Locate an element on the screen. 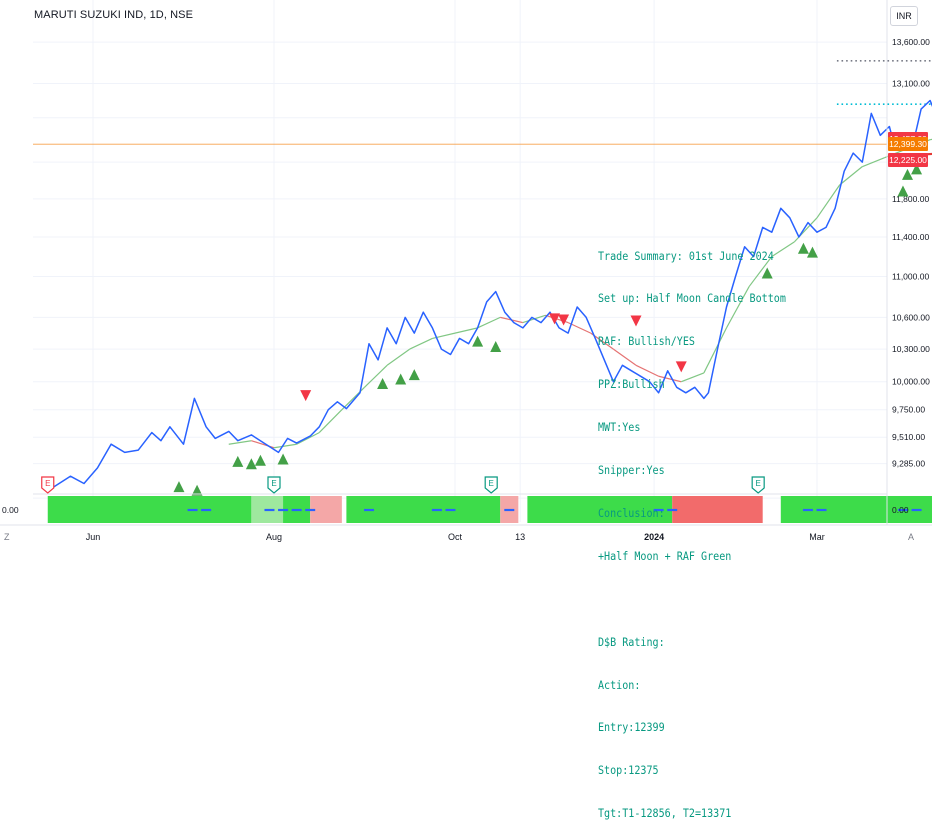  summary-line: Entry:12399 is located at coordinates (631, 728).